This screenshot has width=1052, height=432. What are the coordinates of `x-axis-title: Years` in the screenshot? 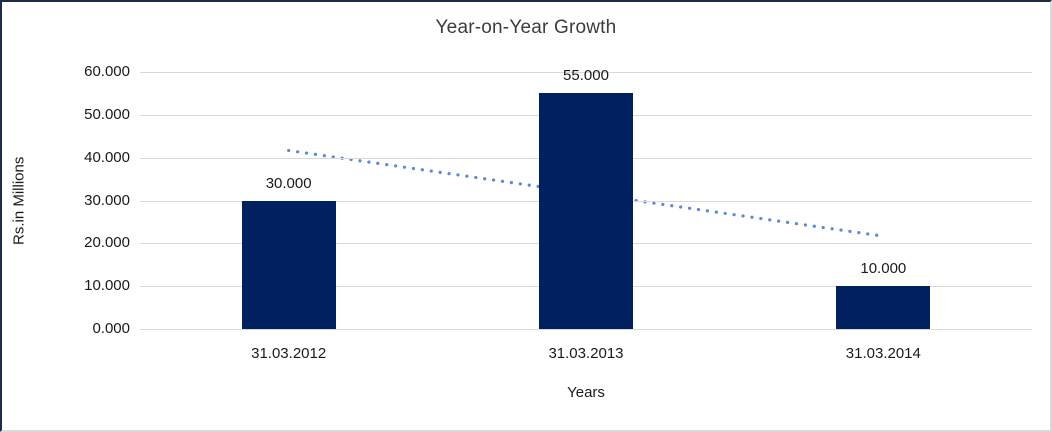 It's located at (586, 392).